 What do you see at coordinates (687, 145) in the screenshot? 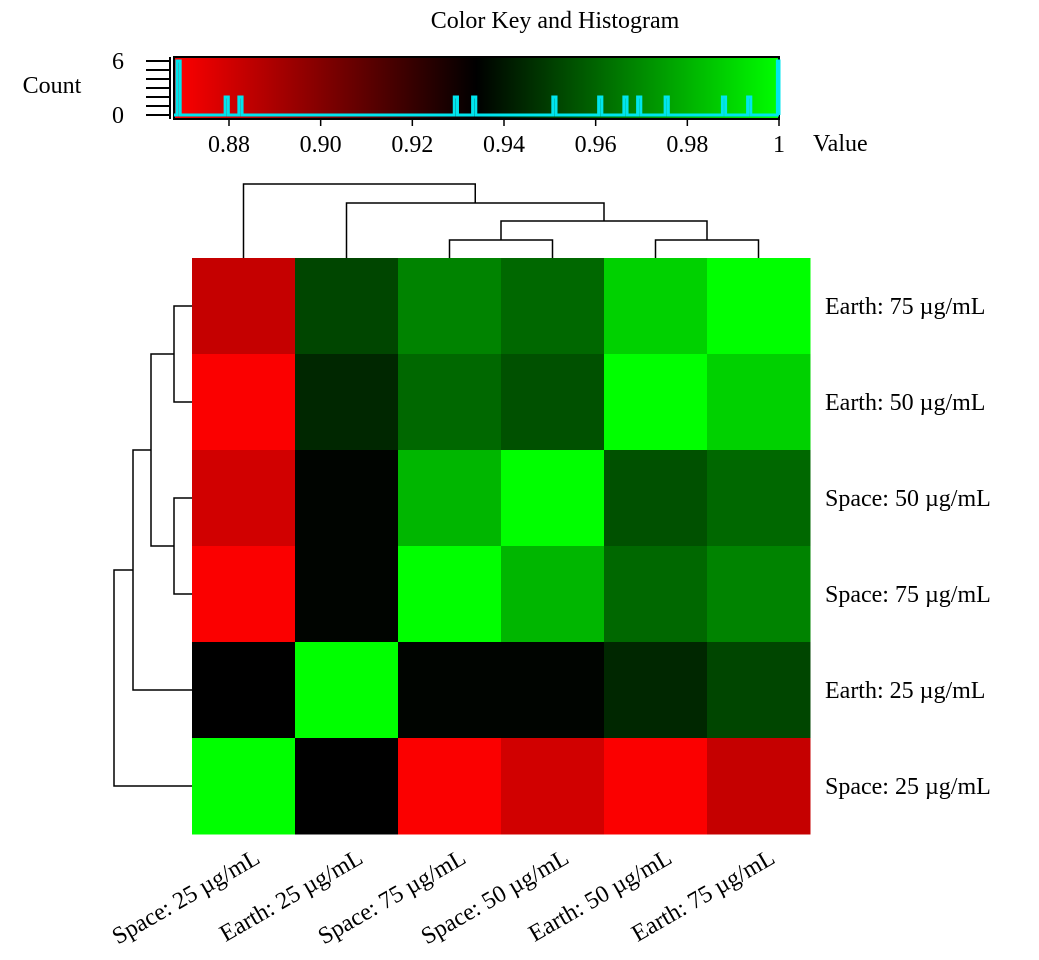
I see `value-tick-label: 0.98` at bounding box center [687, 145].